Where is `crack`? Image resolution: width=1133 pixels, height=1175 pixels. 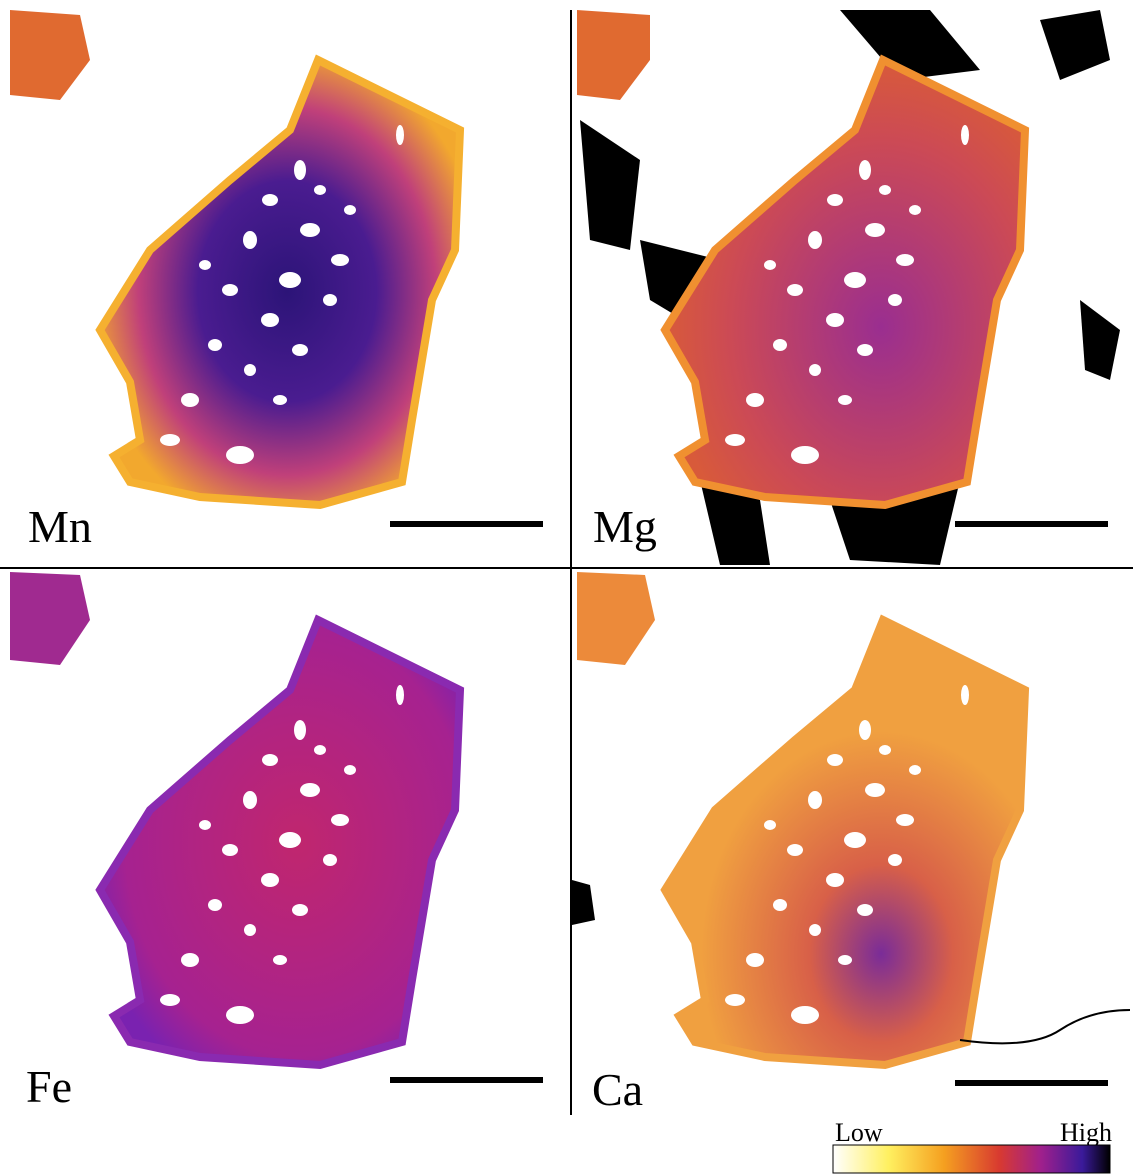 crack is located at coordinates (1045, 1027).